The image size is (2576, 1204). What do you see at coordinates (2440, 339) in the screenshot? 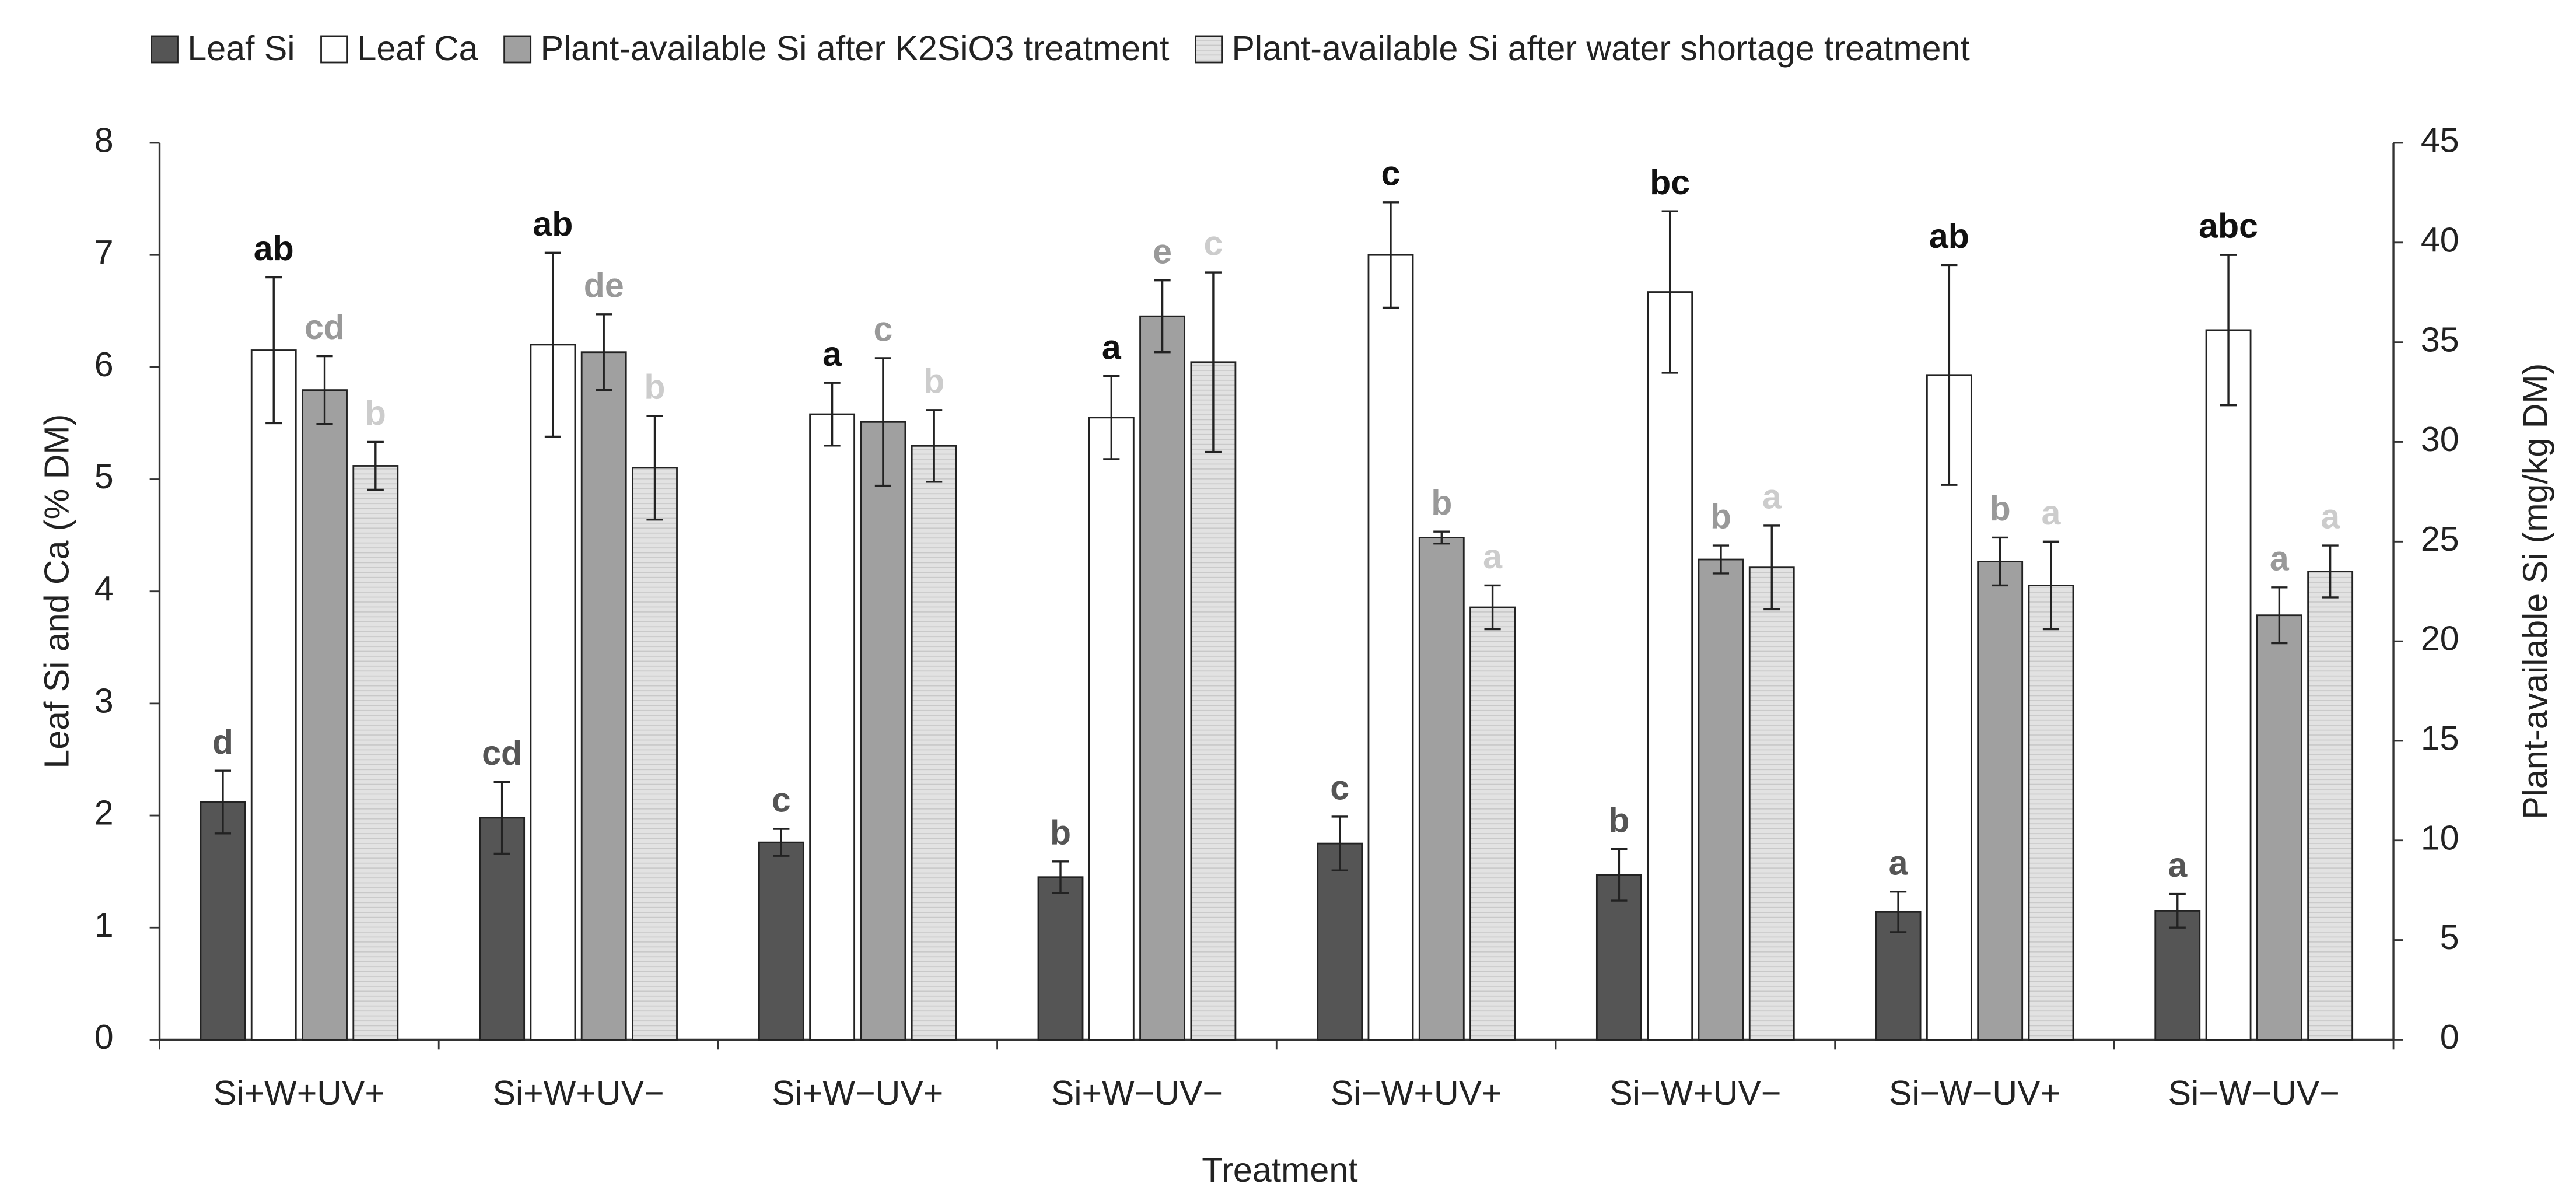
I see `y2-tick-label: 35` at bounding box center [2440, 339].